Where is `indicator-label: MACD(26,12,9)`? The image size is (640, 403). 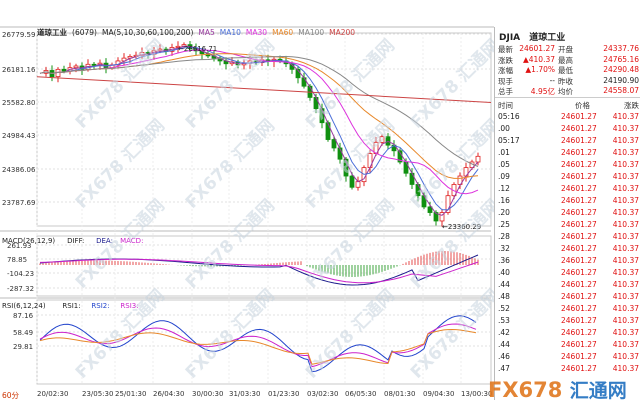
indicator-label: MACD(26,12,9) is located at coordinates (28, 241).